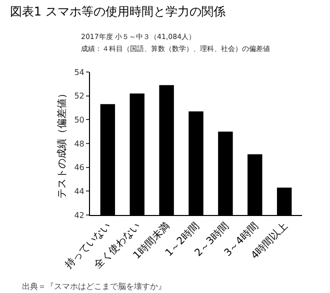 The width and height of the screenshot is (330, 293). I want to click on y-tick-label: 44, so click(79, 191).